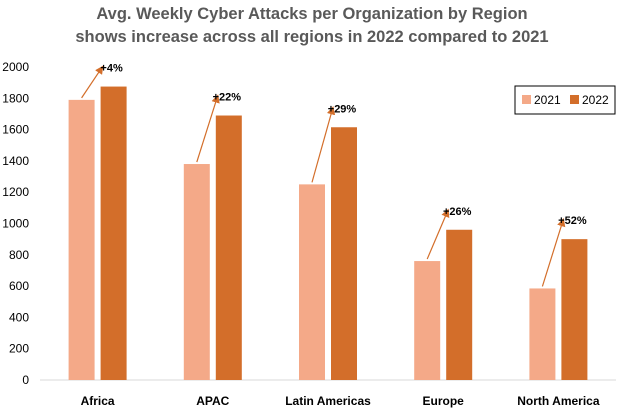  What do you see at coordinates (15, 67) in the screenshot?
I see `y-tick-label: 2000` at bounding box center [15, 67].